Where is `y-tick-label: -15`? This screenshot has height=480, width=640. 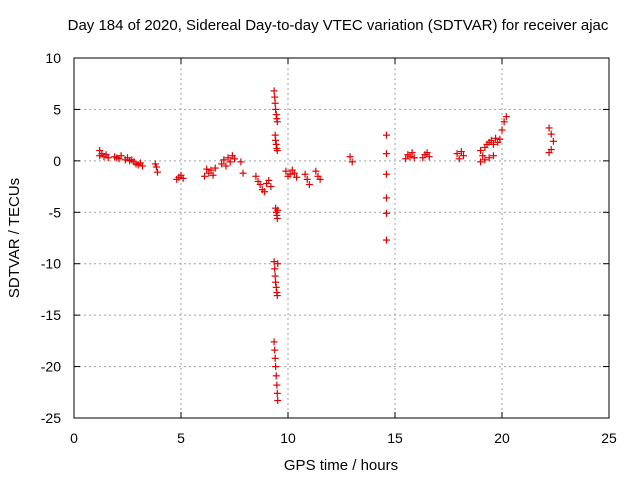
y-tick-label: -15 is located at coordinates (51, 315).